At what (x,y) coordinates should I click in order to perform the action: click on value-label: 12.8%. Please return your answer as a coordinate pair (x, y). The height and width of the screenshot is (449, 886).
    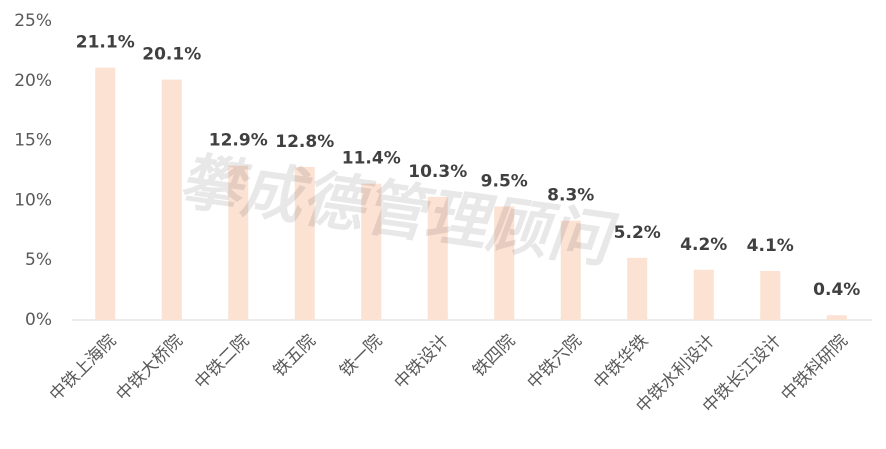
    Looking at the image, I should click on (304, 142).